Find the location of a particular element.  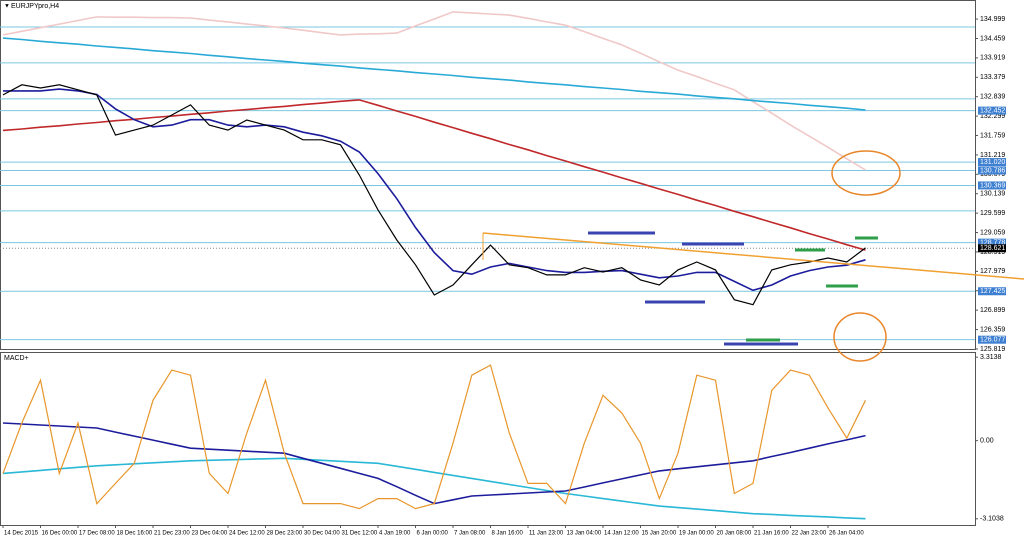

x-tick-label: 24 Dec 12:00 is located at coordinates (247, 534).